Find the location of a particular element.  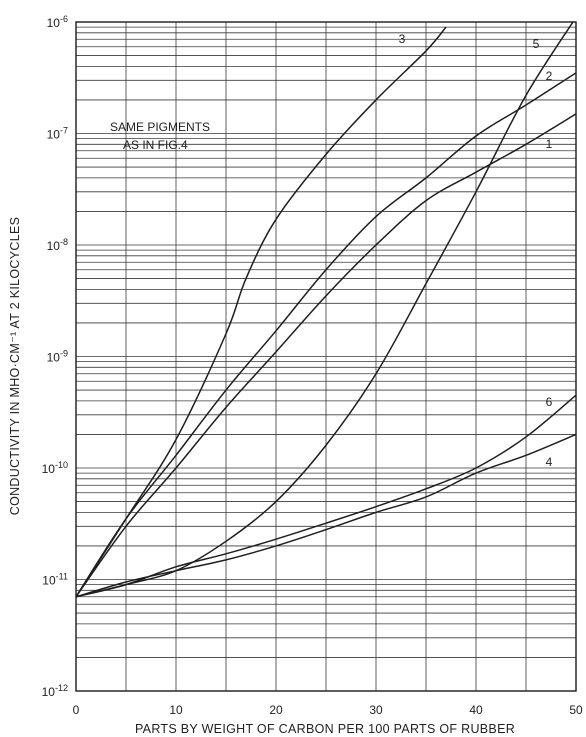

y-tick-label: 10⁻¹⁰ is located at coordinates (55, 468).